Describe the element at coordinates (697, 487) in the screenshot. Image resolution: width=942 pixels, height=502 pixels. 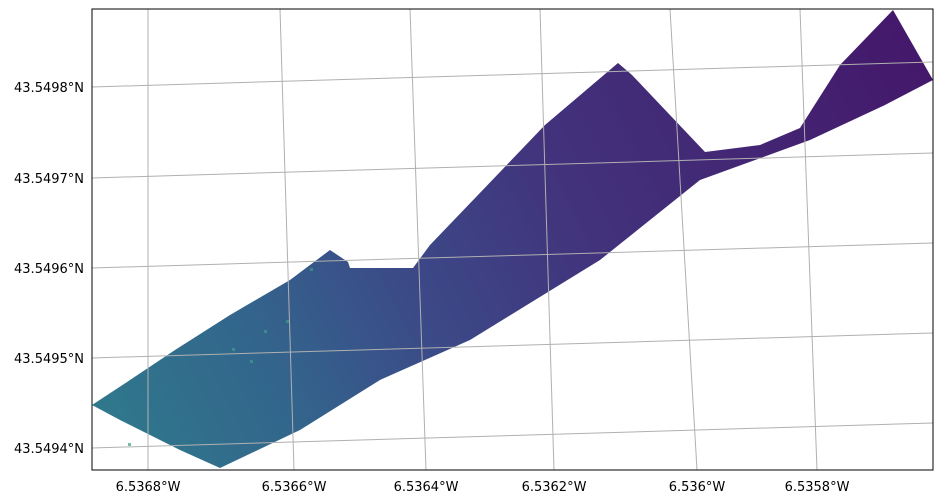
I see `lon-label: 6.536°W` at that location.